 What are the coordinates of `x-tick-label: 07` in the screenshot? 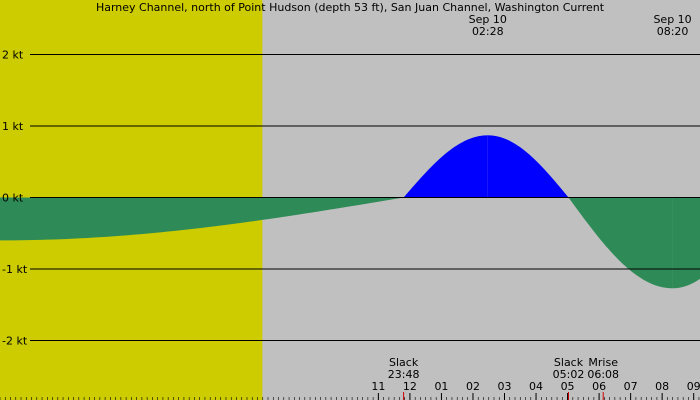 It's located at (631, 386).